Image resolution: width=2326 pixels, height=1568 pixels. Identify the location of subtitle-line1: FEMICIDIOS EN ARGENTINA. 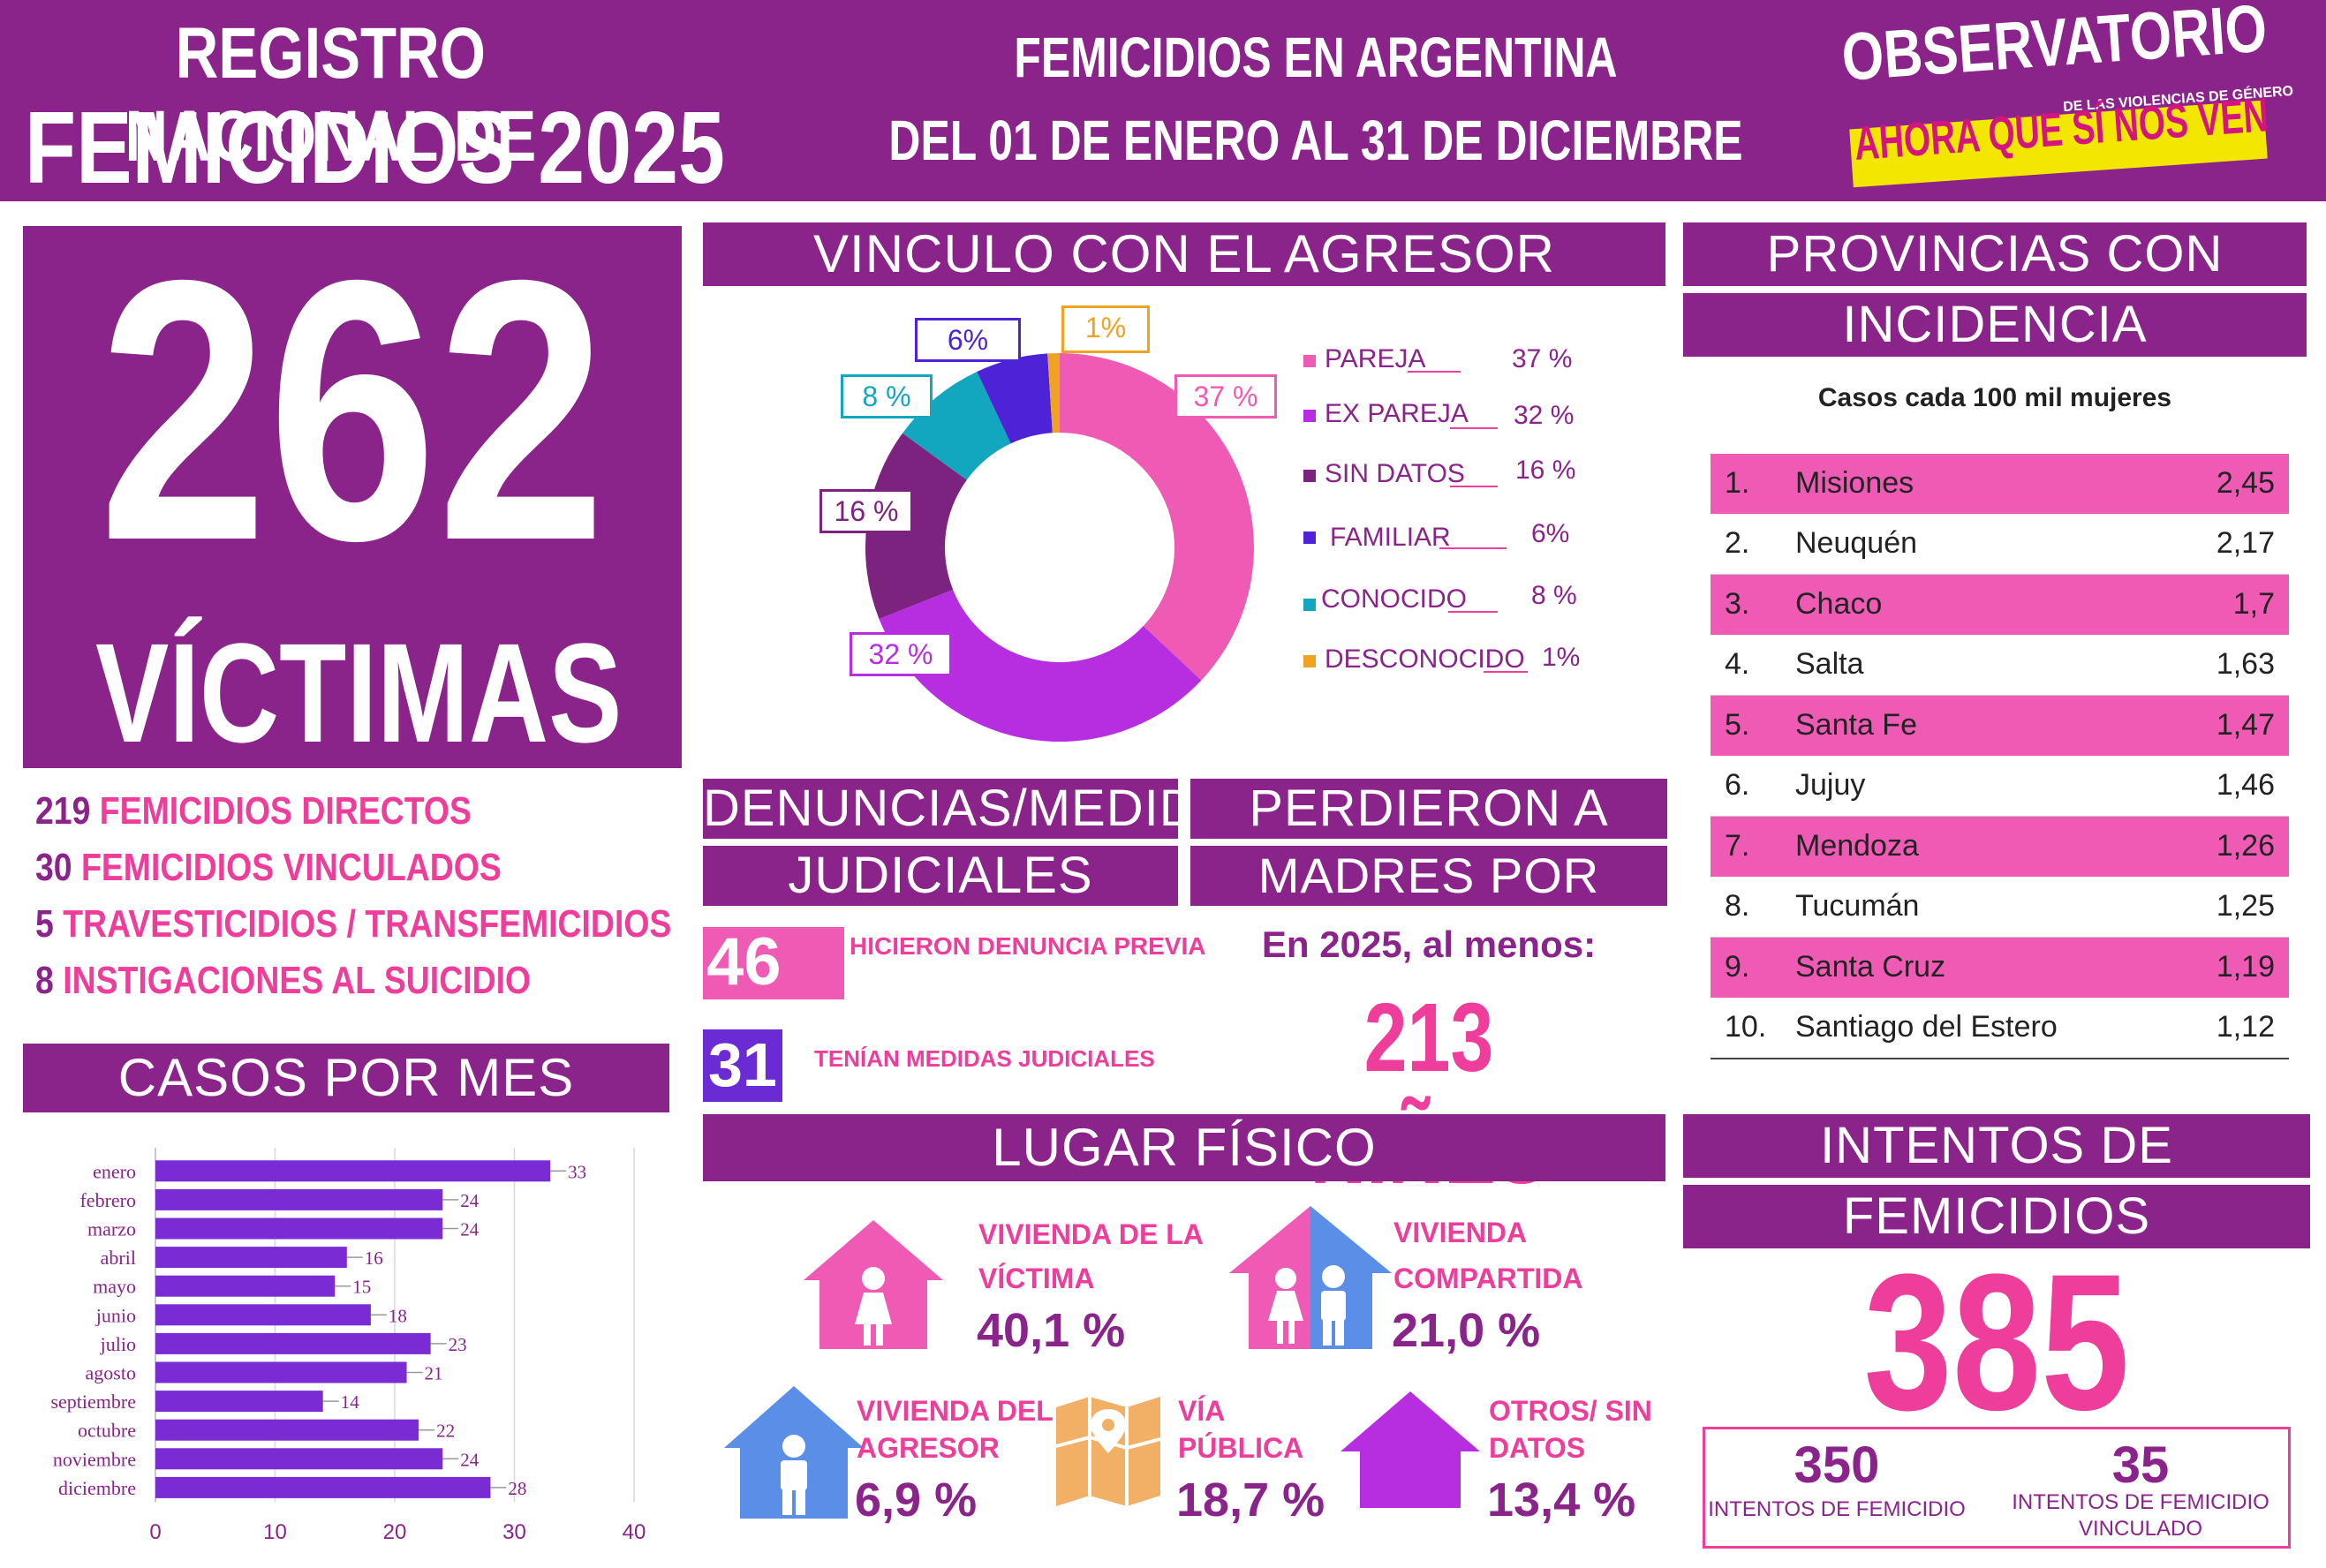
(1316, 57).